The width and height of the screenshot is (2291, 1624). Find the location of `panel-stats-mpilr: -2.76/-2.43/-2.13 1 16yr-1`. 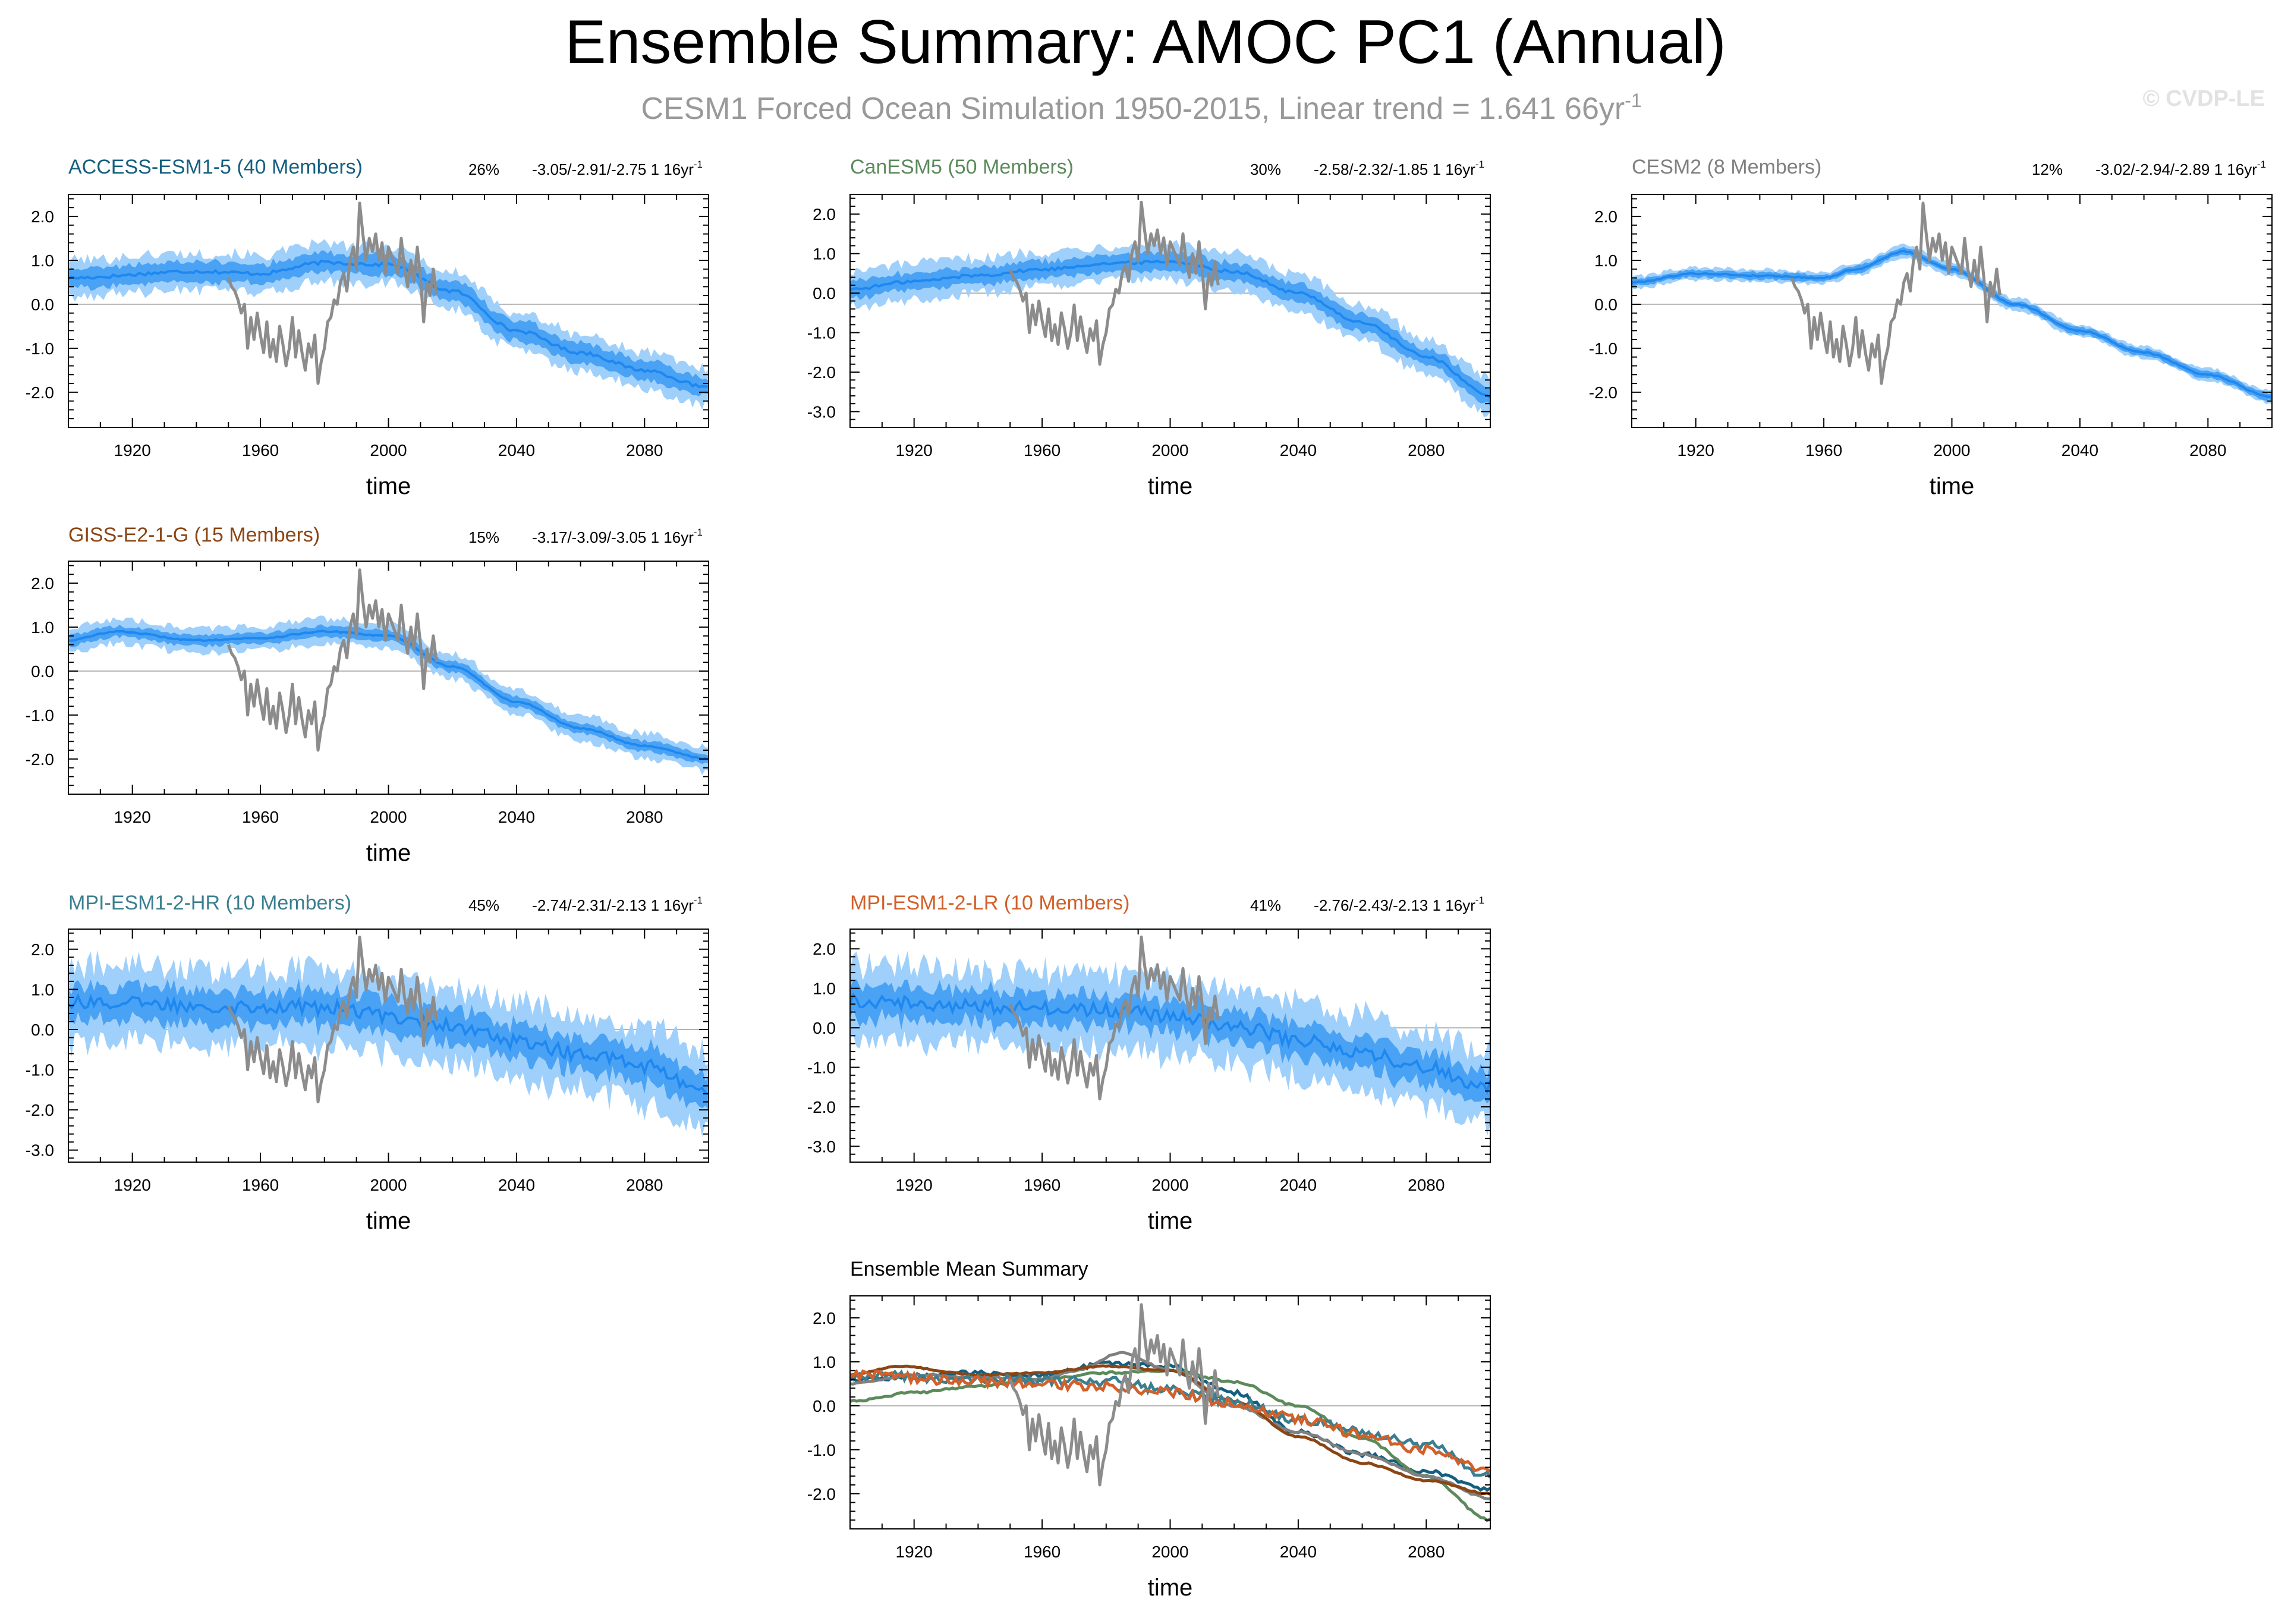

panel-stats-mpilr: -2.76/-2.43/-2.13 1 16yr-1 is located at coordinates (1399, 904).